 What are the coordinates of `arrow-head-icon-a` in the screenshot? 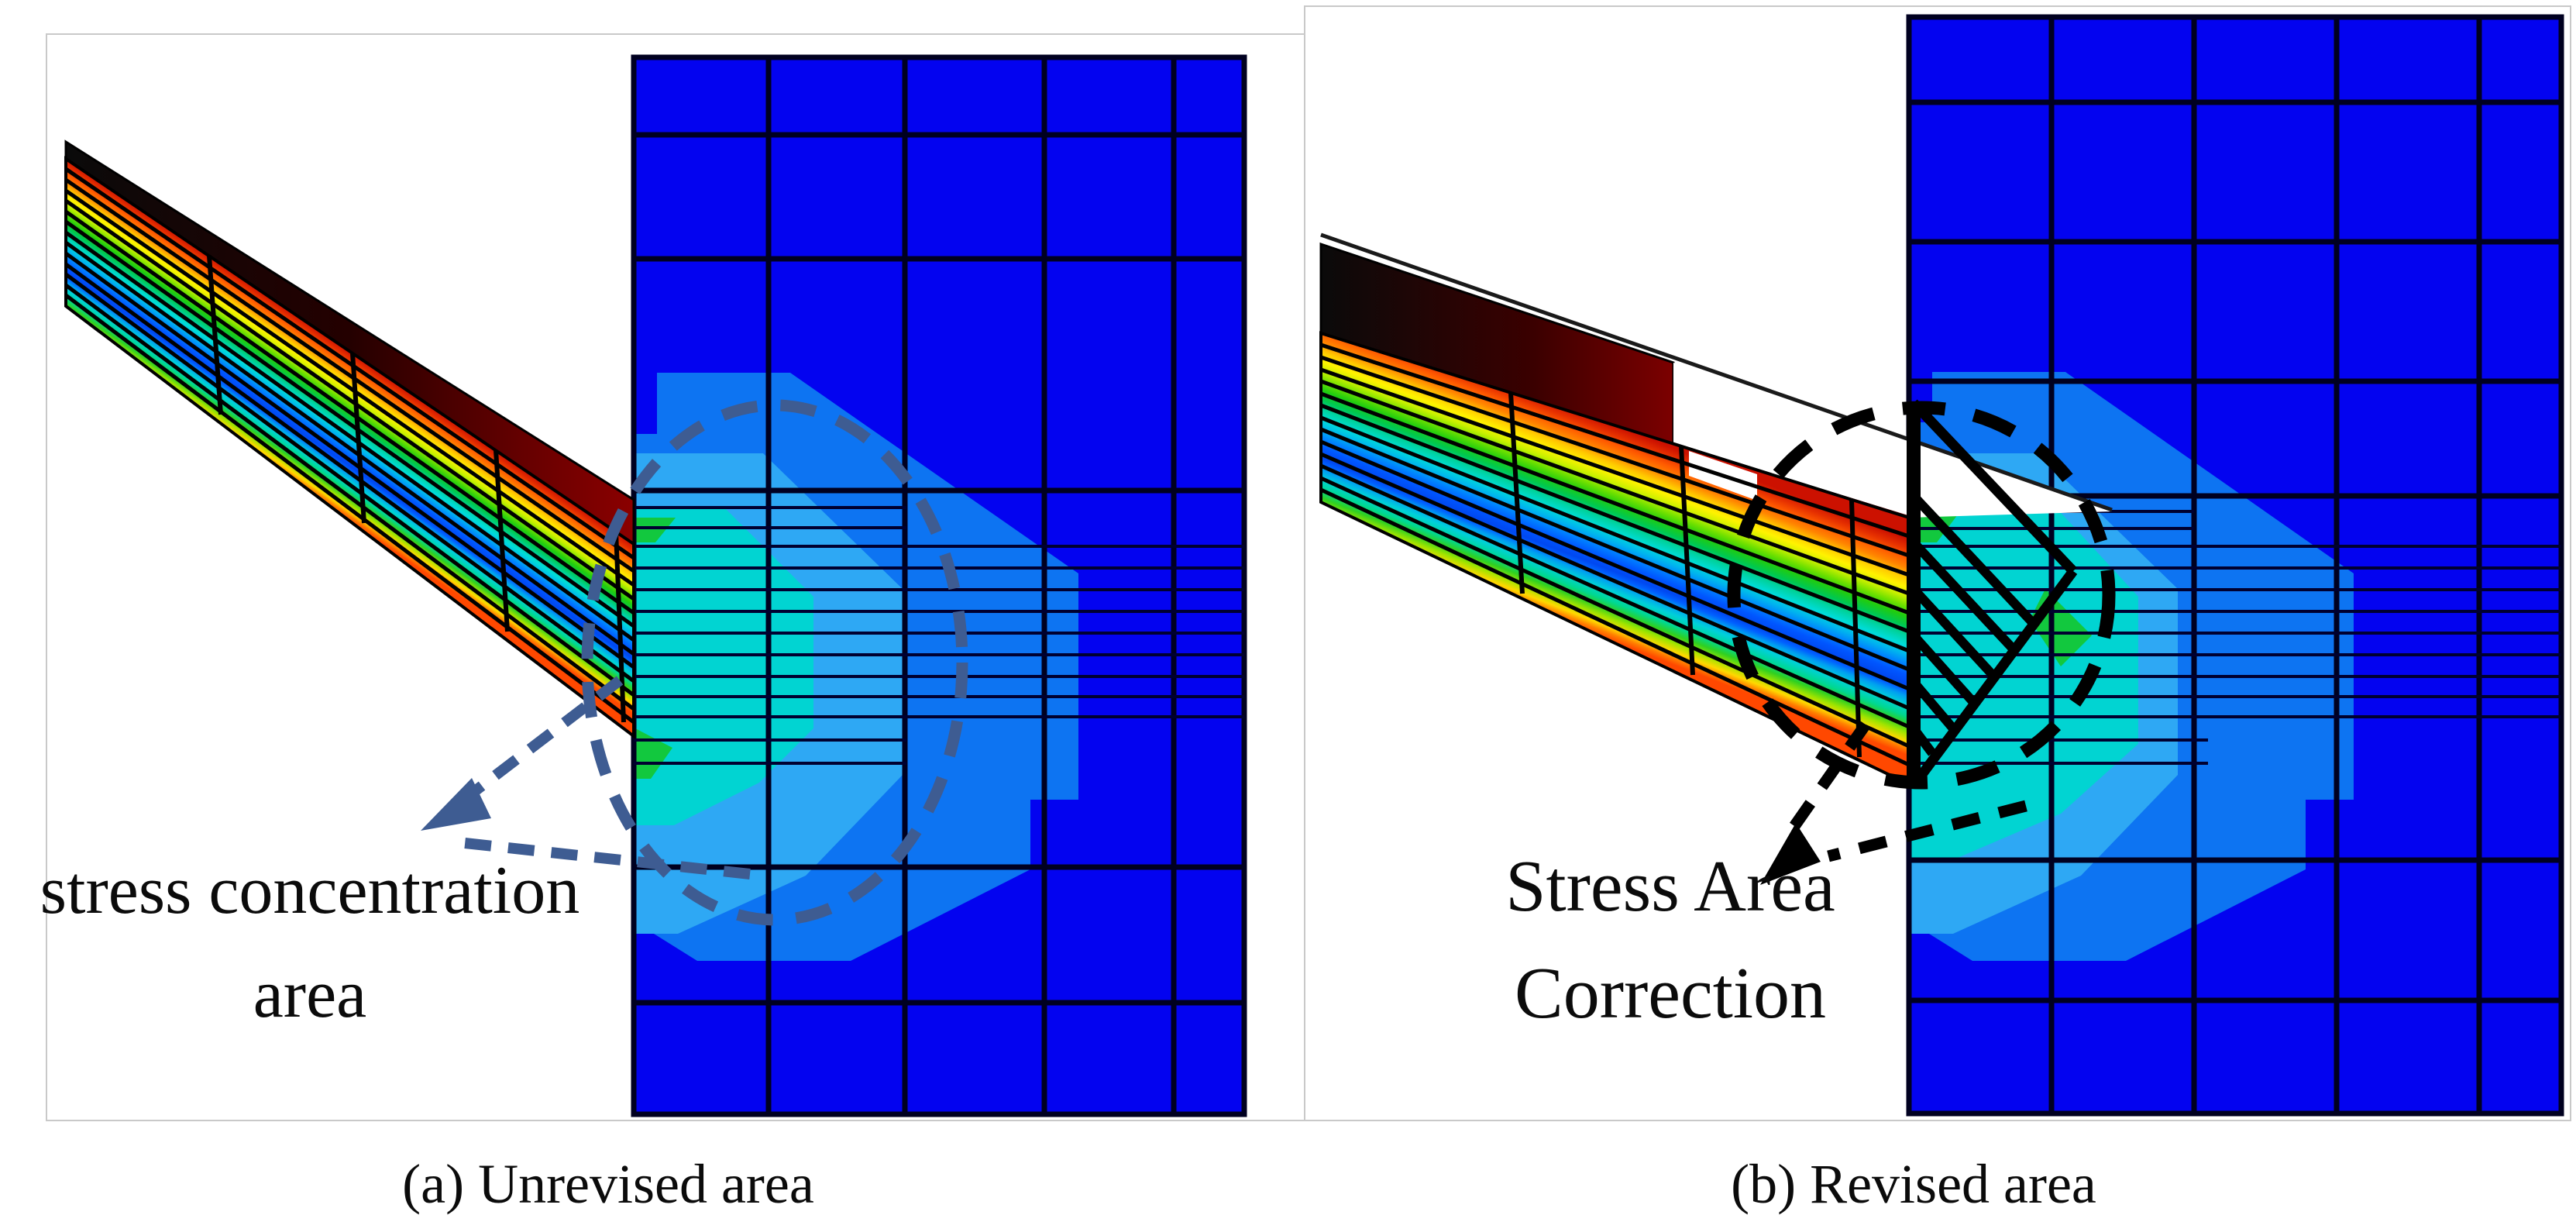 It's located at (456, 804).